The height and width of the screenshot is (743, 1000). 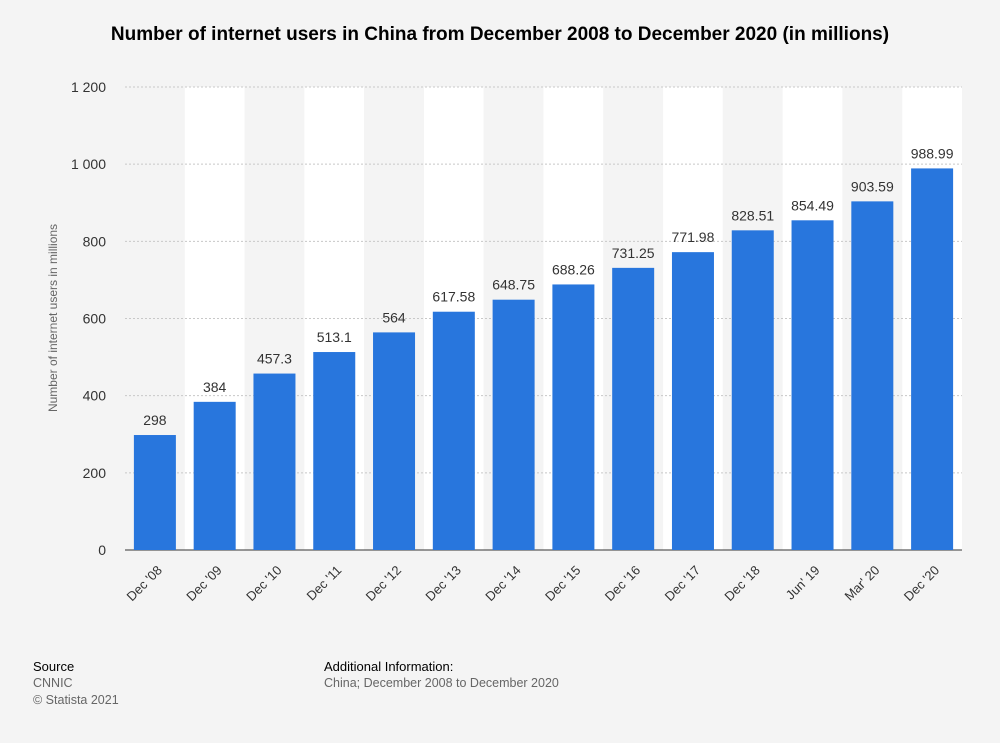 I want to click on bar-value-label: 731.25, so click(x=633, y=253).